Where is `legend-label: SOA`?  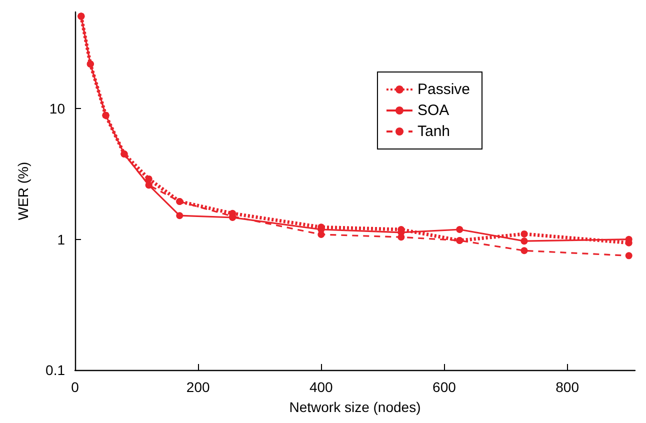 legend-label: SOA is located at coordinates (433, 110).